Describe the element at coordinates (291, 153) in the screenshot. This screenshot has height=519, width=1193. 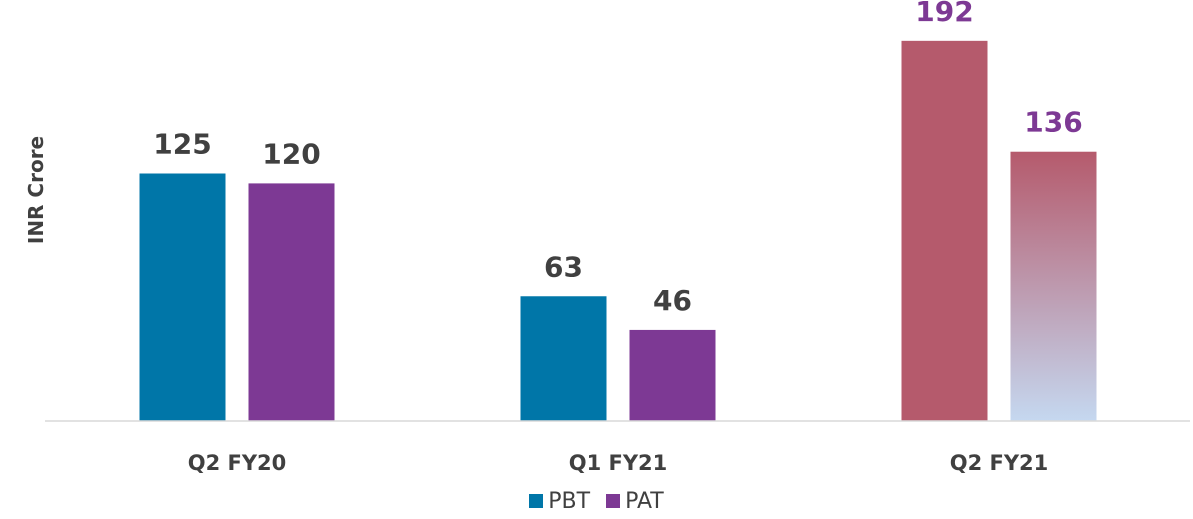
I see `data-label-pat-q2-fy20: 120` at that location.